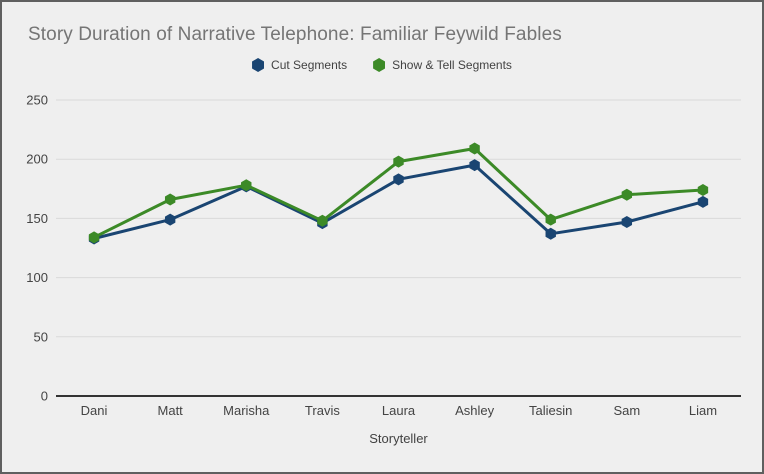  Describe the element at coordinates (398, 438) in the screenshot. I see `x-axis-title: Storyteller` at that location.